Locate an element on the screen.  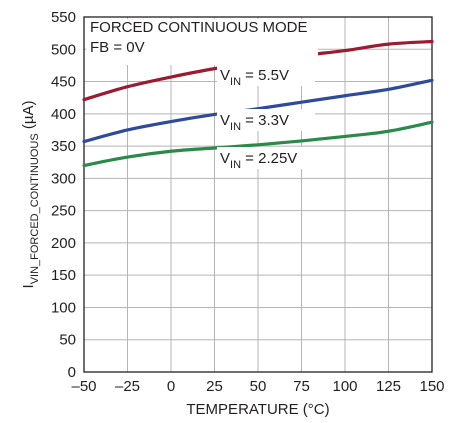
y-axis-title-main: I is located at coordinates (28, 286).